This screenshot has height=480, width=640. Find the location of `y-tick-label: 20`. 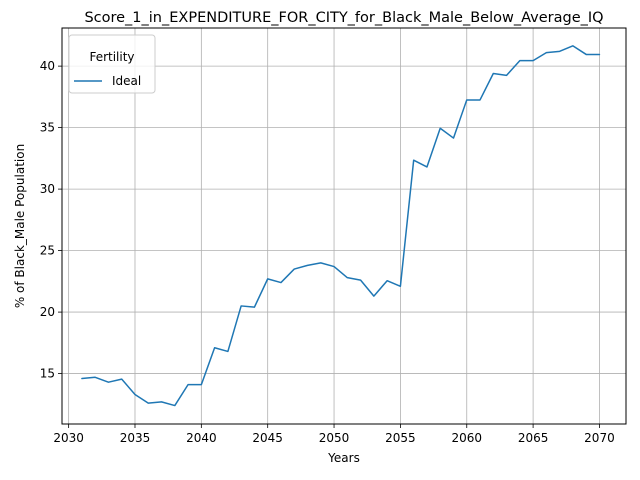

y-tick-label: 20 is located at coordinates (47, 312).